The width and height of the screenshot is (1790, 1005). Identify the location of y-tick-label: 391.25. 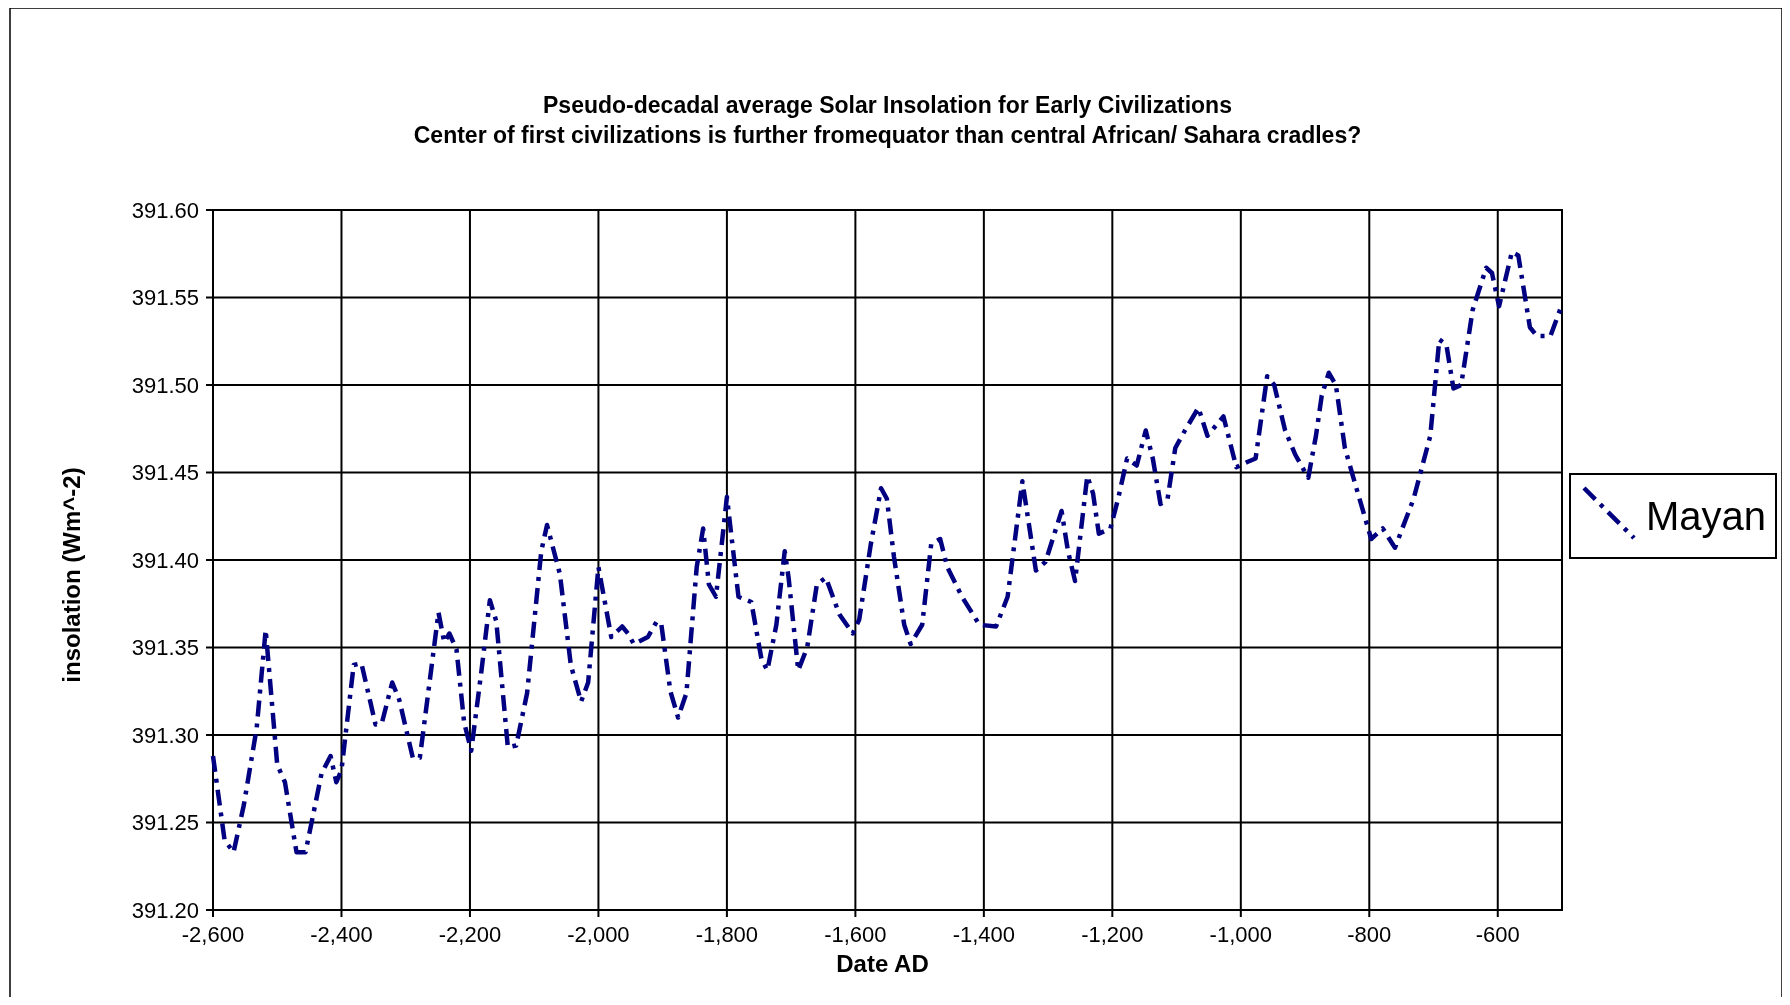
(165, 823).